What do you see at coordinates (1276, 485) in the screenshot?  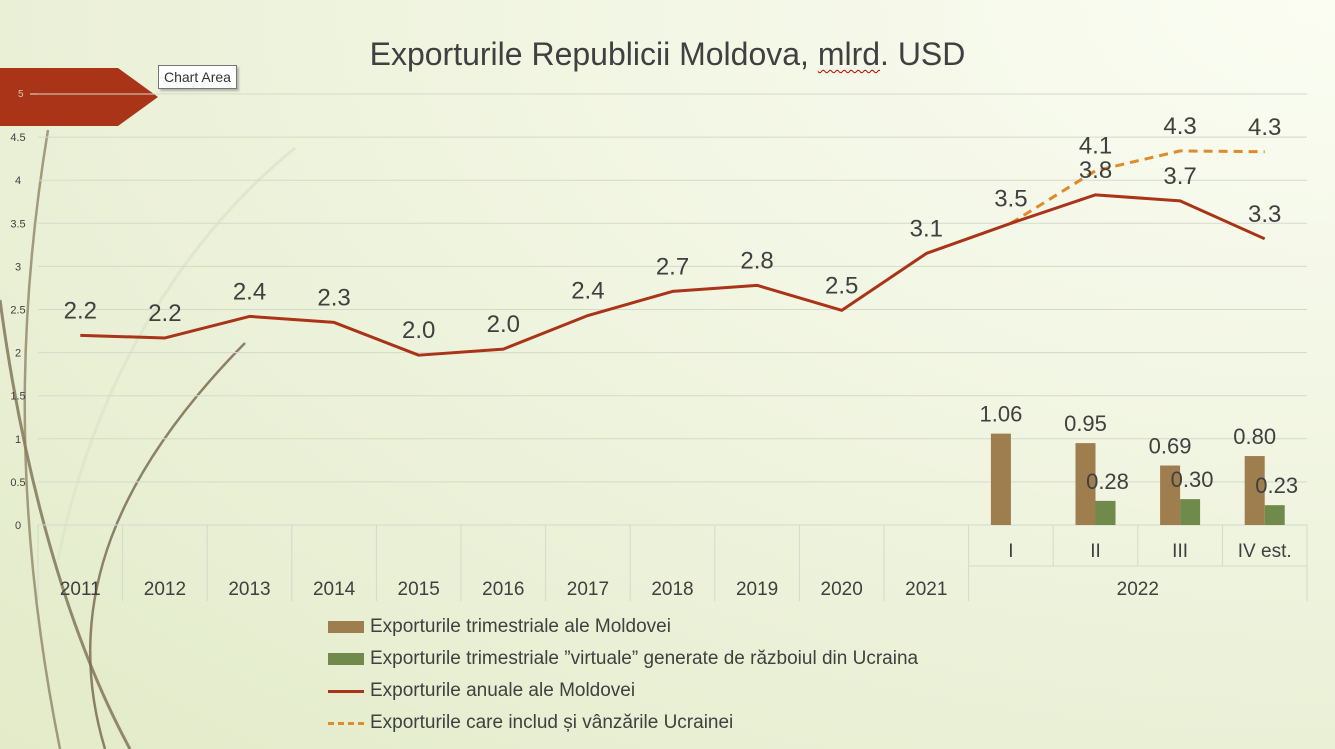 I see `bar-label-virtual: 0.23` at bounding box center [1276, 485].